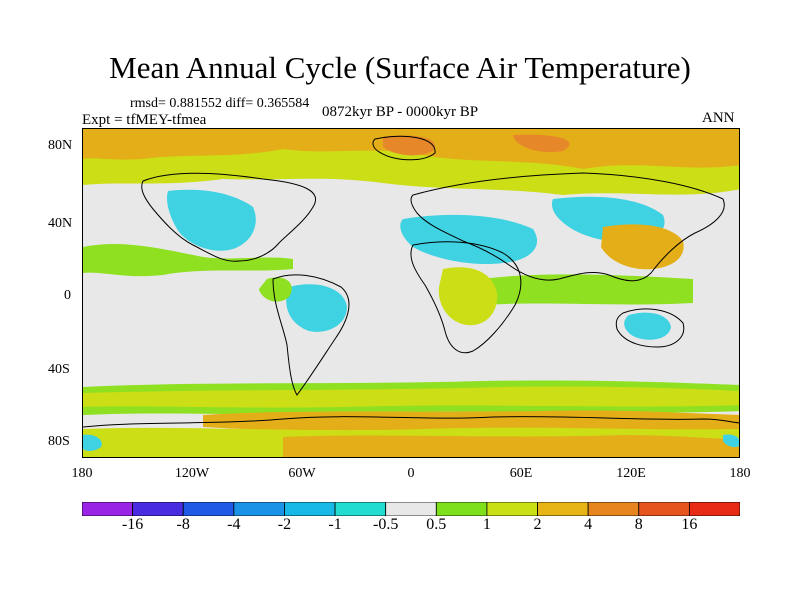  Describe the element at coordinates (192, 473) in the screenshot. I see `x-tick-label: 120W` at that location.